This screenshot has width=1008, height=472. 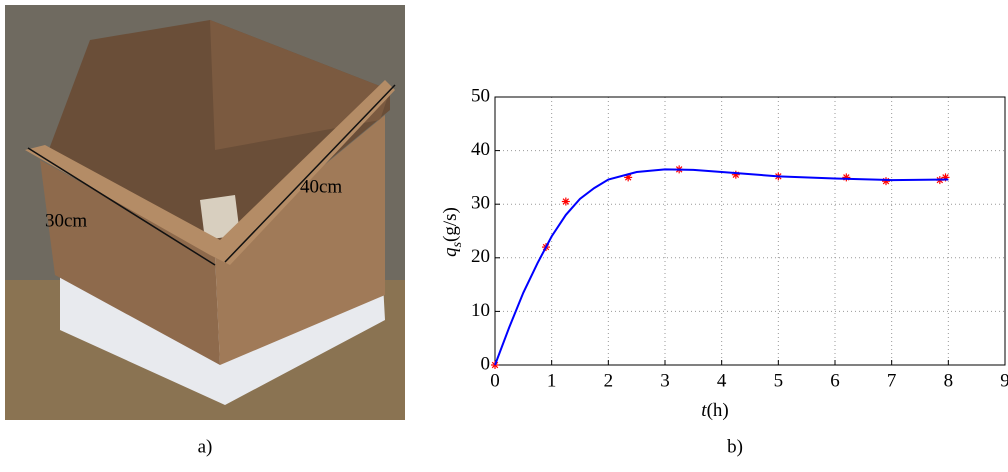 I want to click on dimension-label: 30cm, so click(x=66, y=220).